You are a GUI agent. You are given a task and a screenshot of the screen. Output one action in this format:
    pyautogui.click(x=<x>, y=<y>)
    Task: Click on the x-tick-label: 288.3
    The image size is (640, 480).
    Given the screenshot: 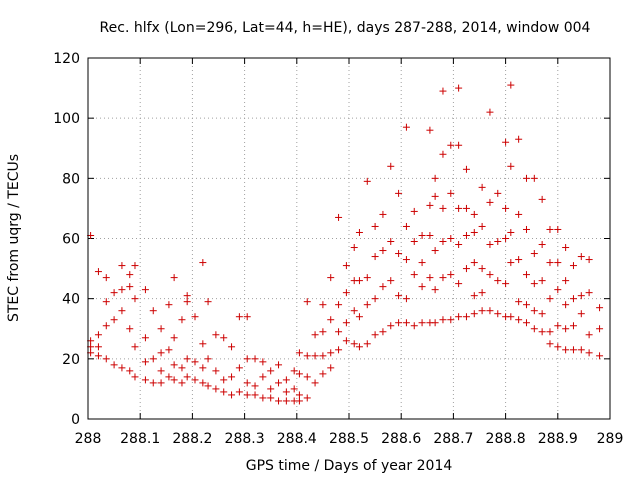 What is the action you would take?
    pyautogui.click(x=245, y=439)
    